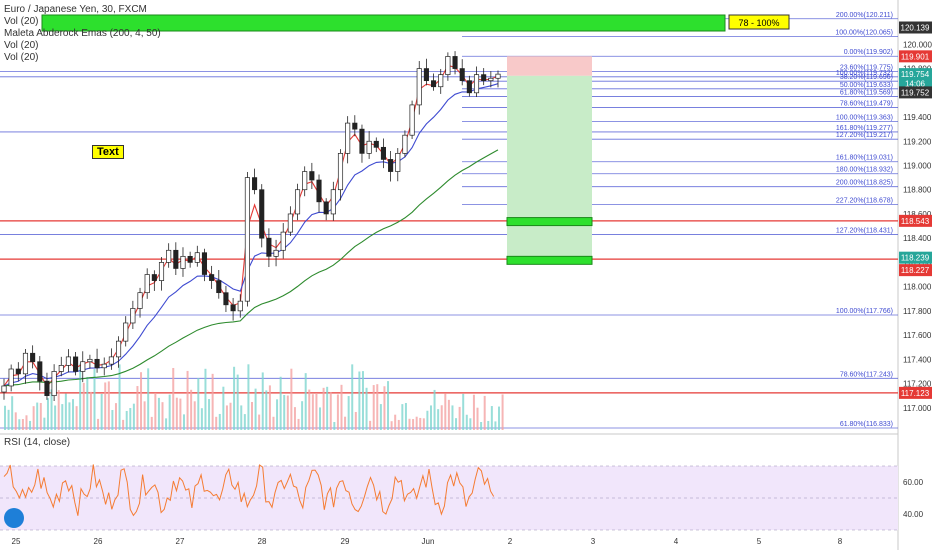 This screenshot has height=555, width=932. I want to click on price-tick-label: 117.200, so click(917, 384).